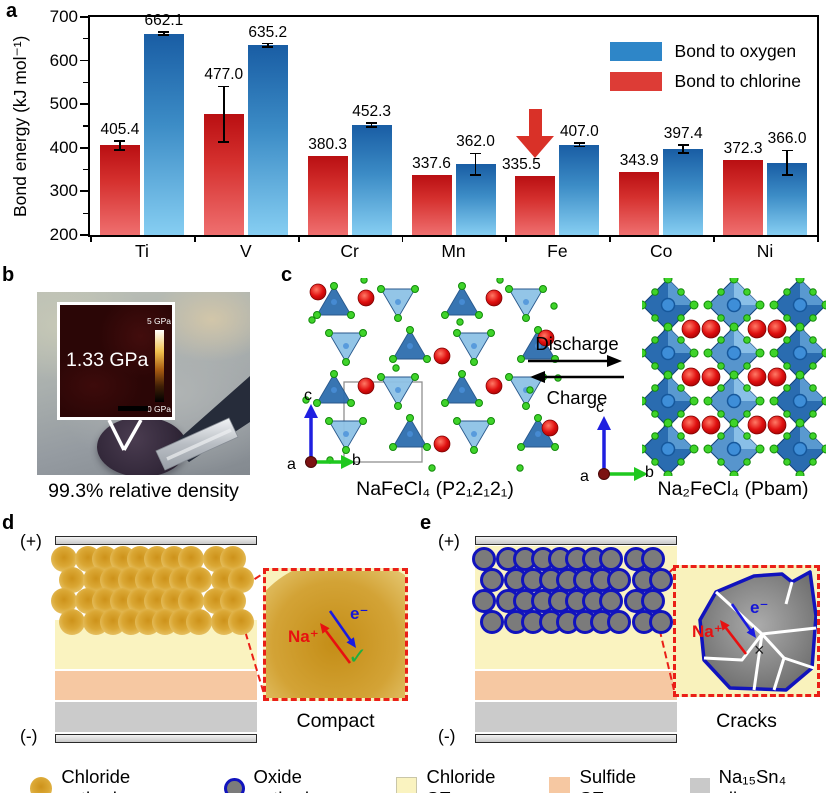 The height and width of the screenshot is (793, 826). What do you see at coordinates (63, 191) in the screenshot?
I see `y-tick-label: 300` at bounding box center [63, 191].